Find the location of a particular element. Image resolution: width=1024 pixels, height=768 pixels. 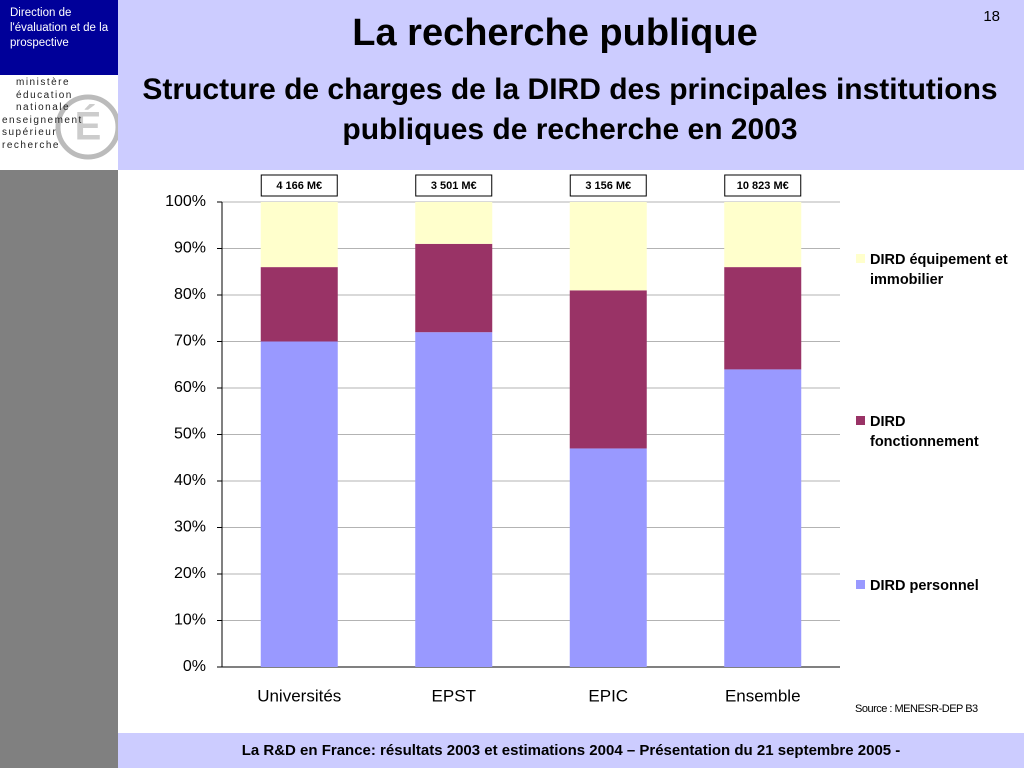

total-label: 3 501 M€ is located at coordinates (454, 186).